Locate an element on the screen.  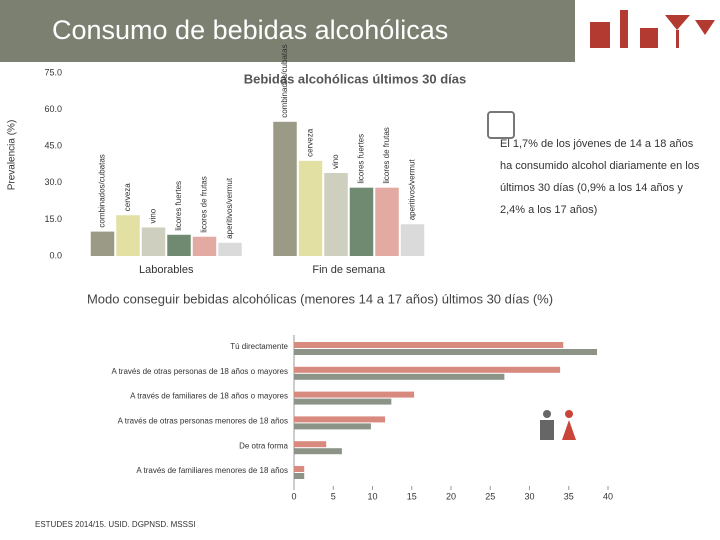
x-tick-label: 40 is located at coordinates (608, 496).